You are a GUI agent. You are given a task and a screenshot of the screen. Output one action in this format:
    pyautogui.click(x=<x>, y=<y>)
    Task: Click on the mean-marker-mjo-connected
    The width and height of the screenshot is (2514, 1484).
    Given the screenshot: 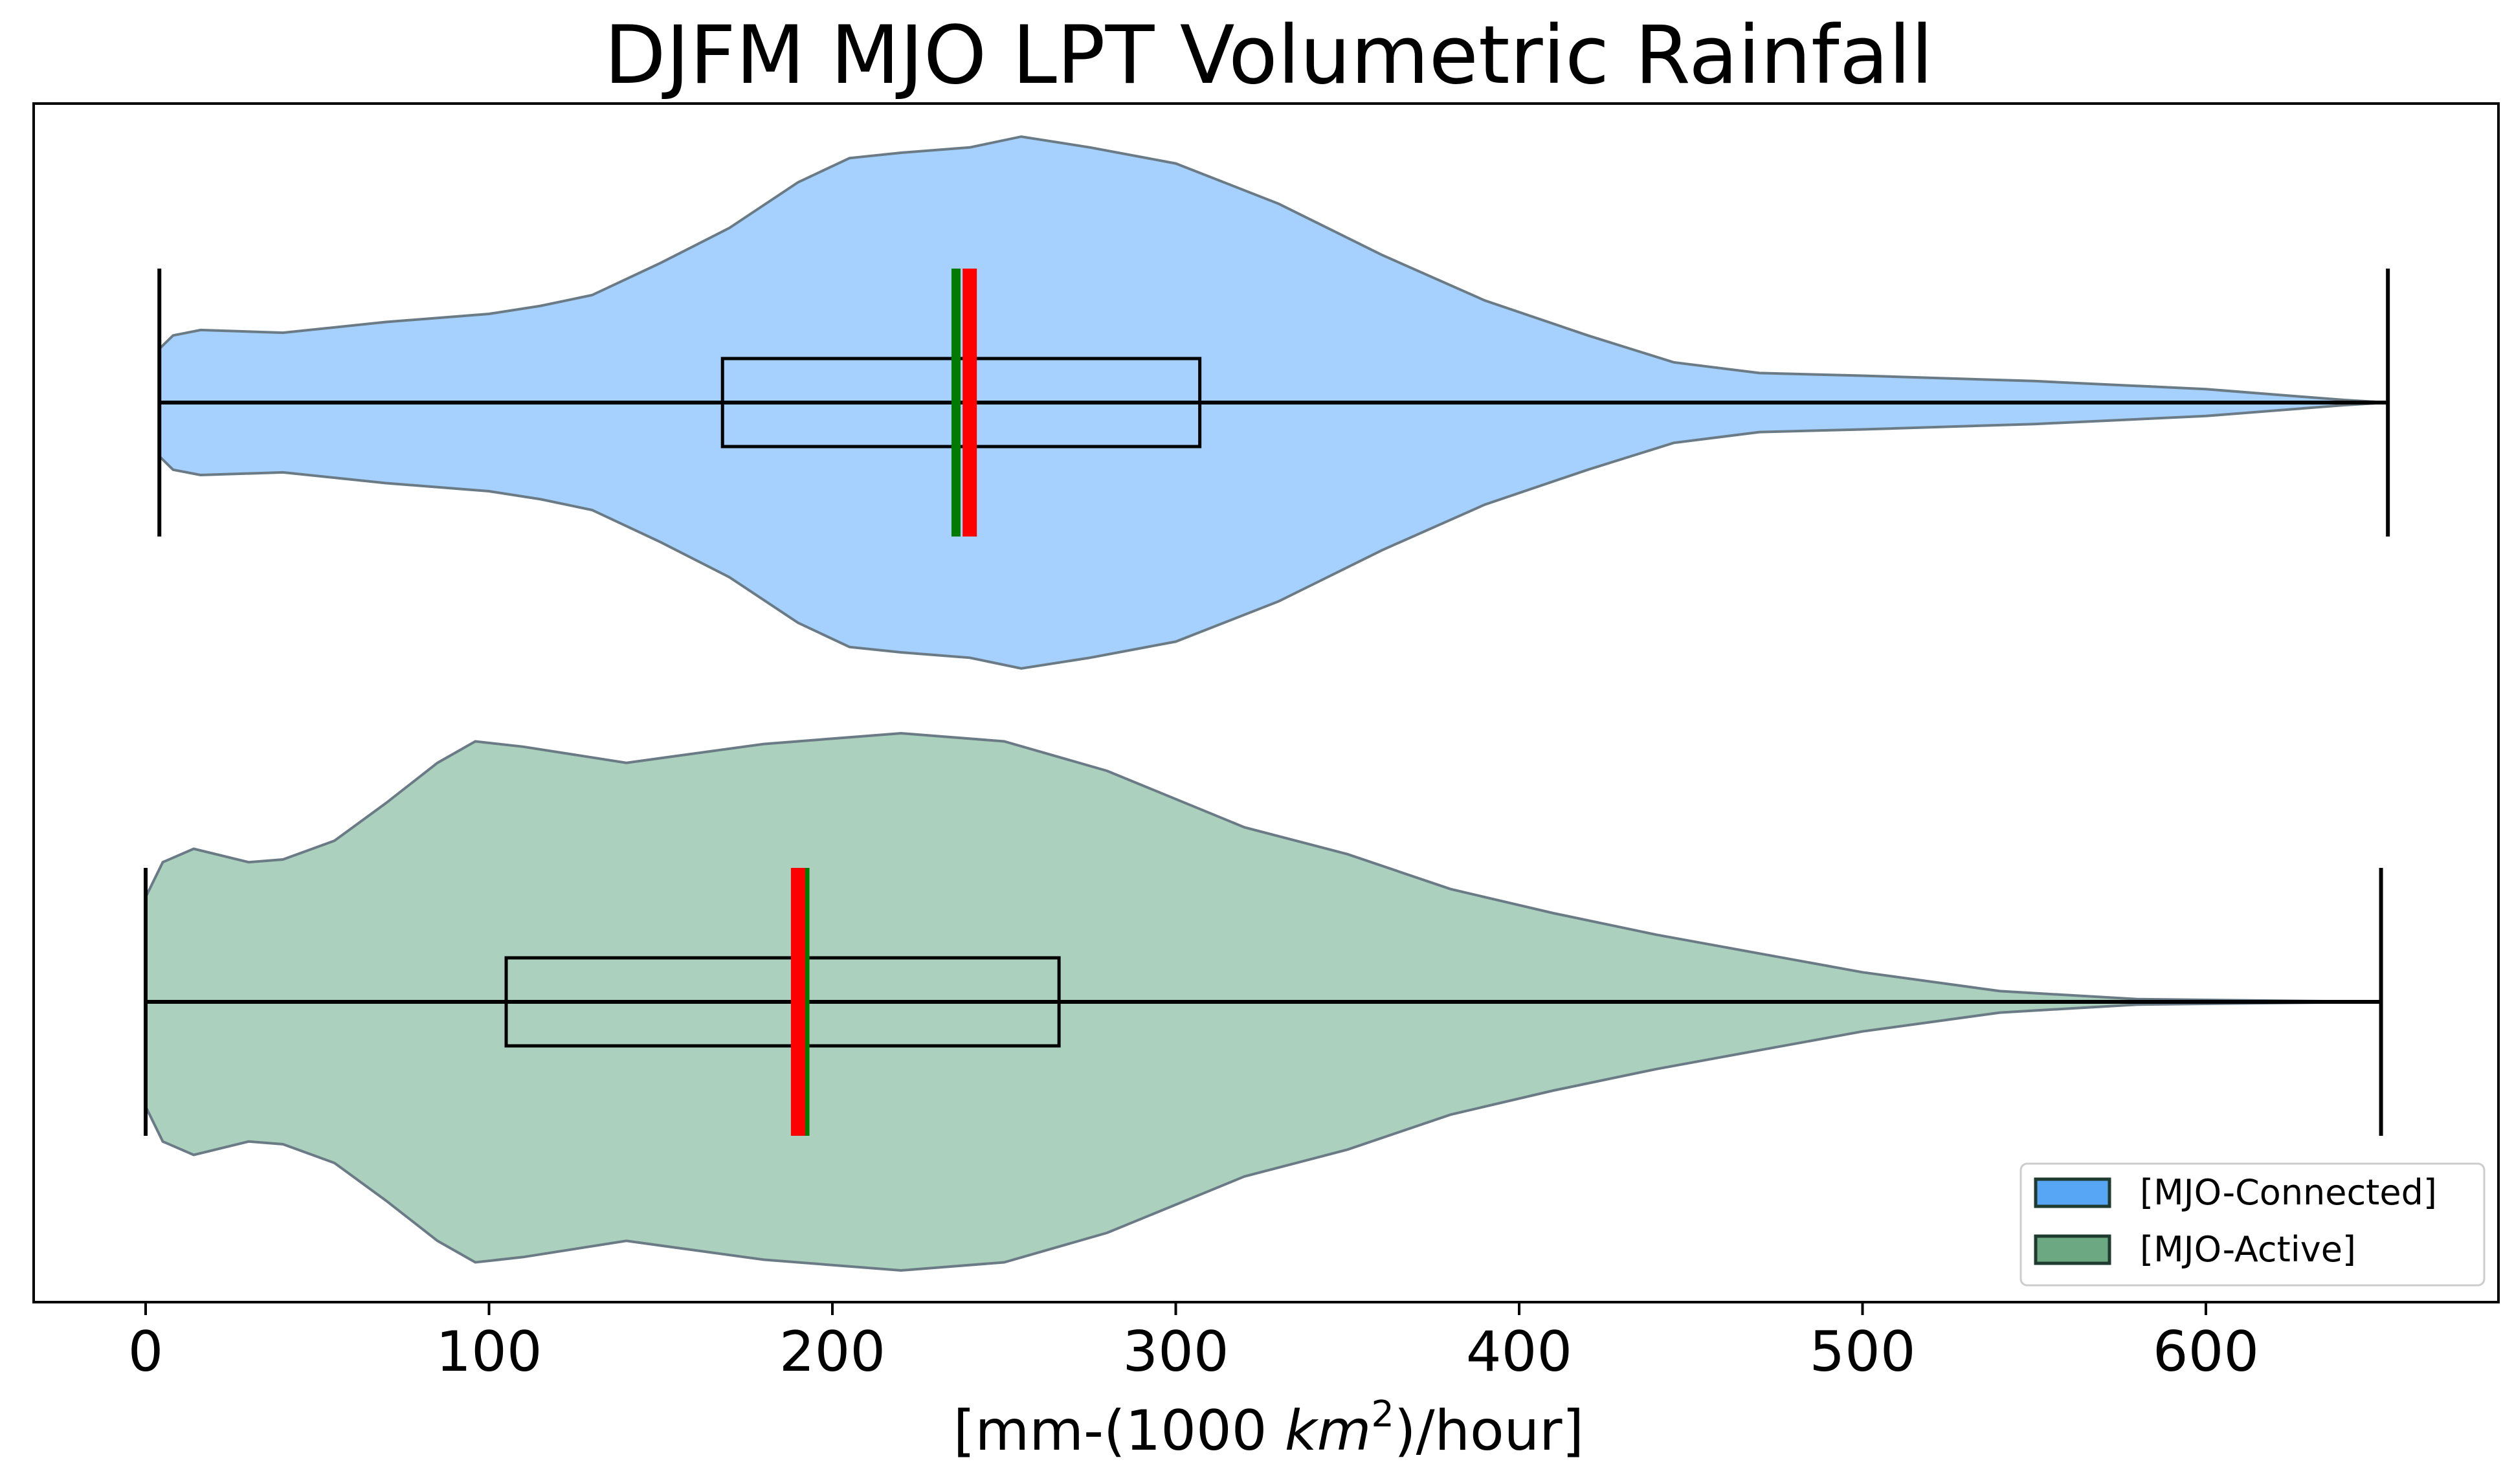 What is the action you would take?
    pyautogui.click(x=956, y=403)
    